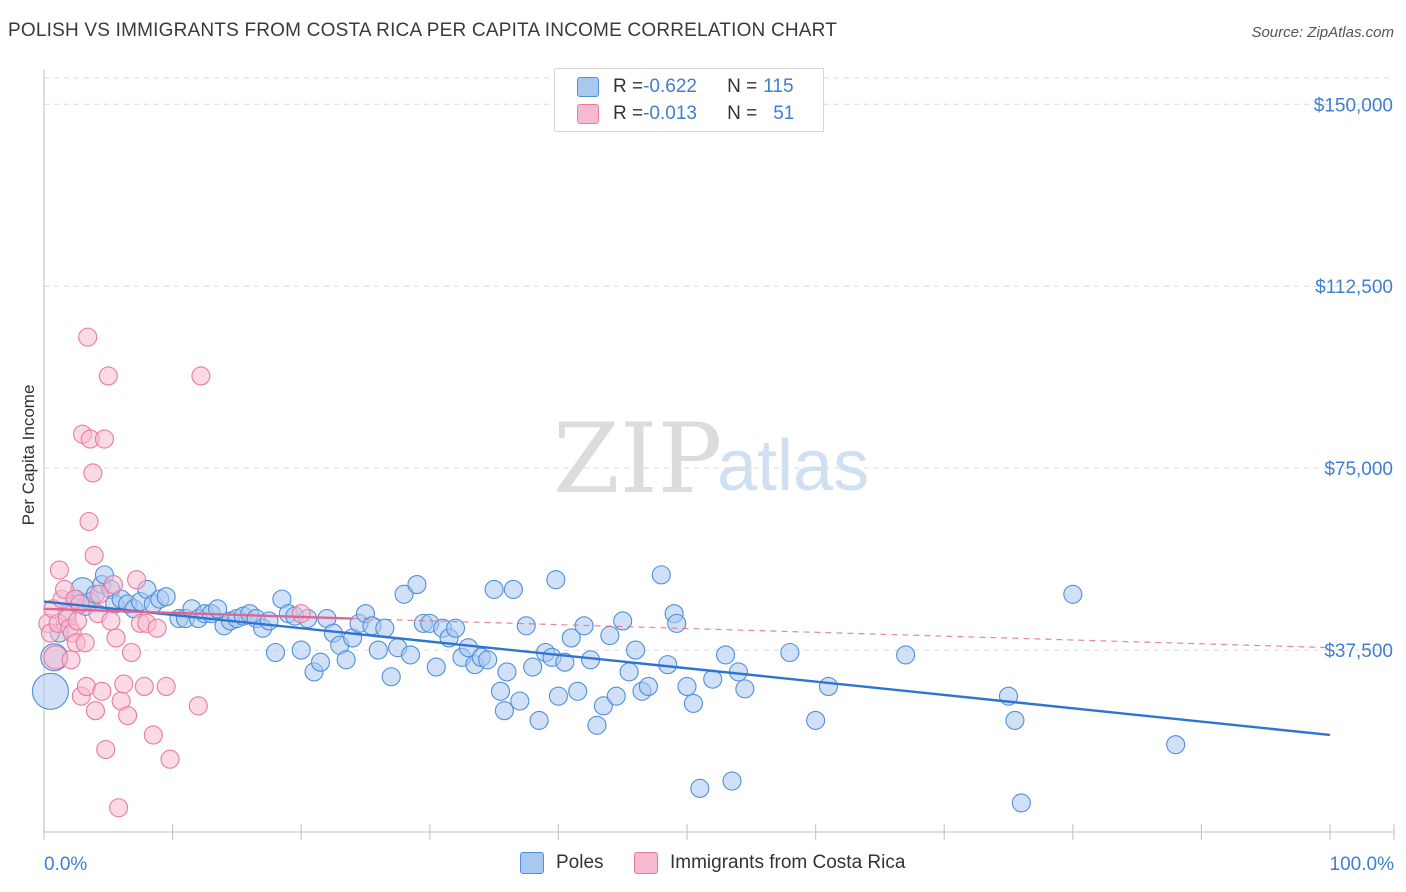  I want to click on trend-lines, so click(687, 668).